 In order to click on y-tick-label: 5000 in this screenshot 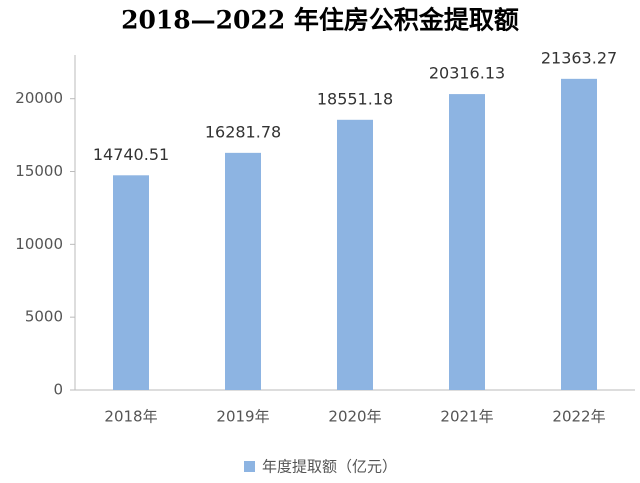, I will do `click(44, 317)`.